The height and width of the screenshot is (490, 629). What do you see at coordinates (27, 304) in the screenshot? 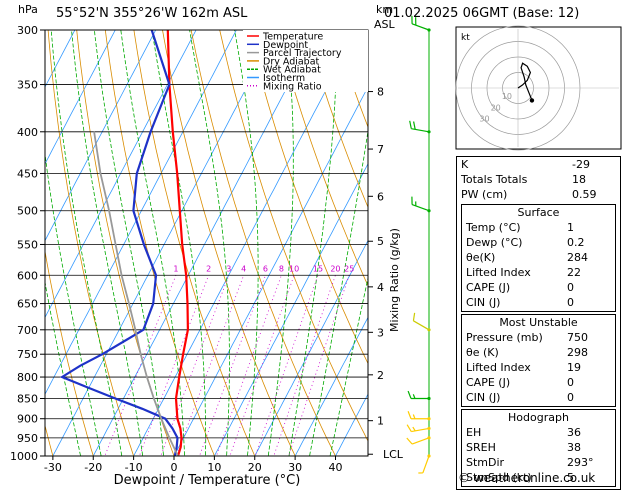
I see `pressure-tick-label: 650` at bounding box center [27, 304].